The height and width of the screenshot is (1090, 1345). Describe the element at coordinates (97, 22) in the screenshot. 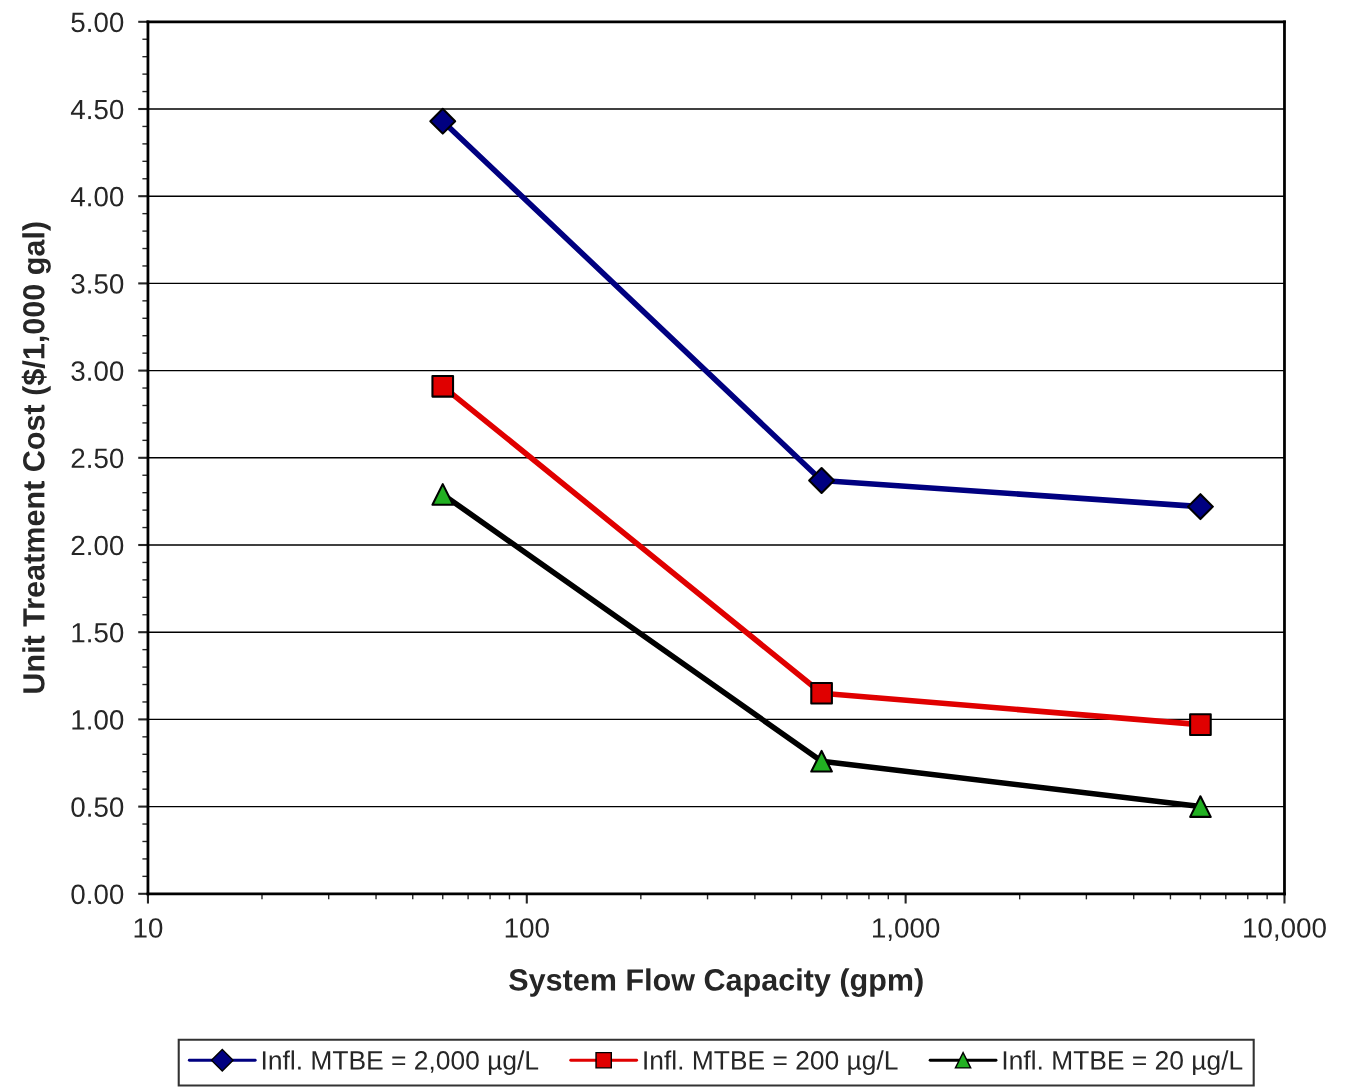

I see `y-tick-label: 5.00` at that location.